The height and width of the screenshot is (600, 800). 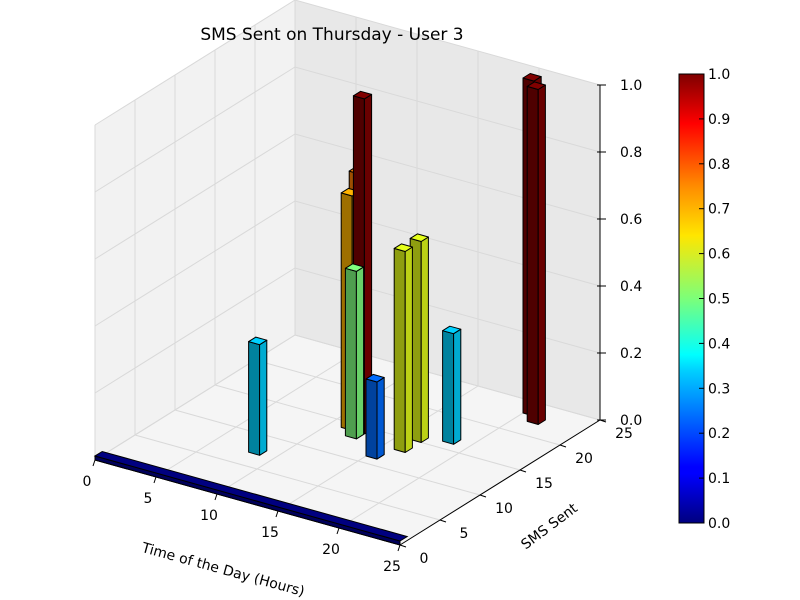 I want to click on y-tick-label: 10, so click(x=504, y=509).